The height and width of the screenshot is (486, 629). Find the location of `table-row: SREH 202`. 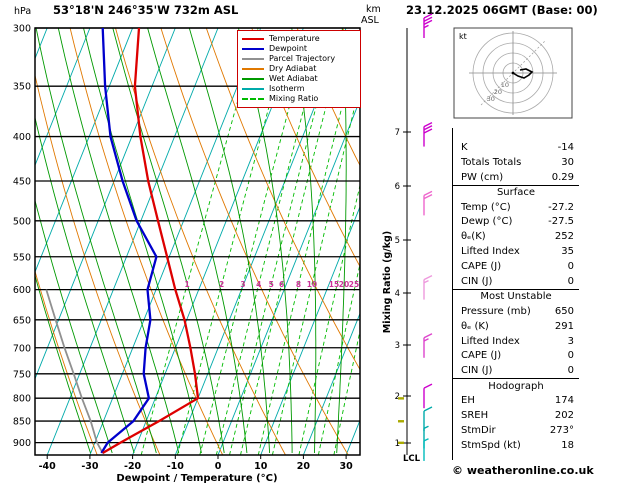

table-row: SREH 202 is located at coordinates (516, 415).